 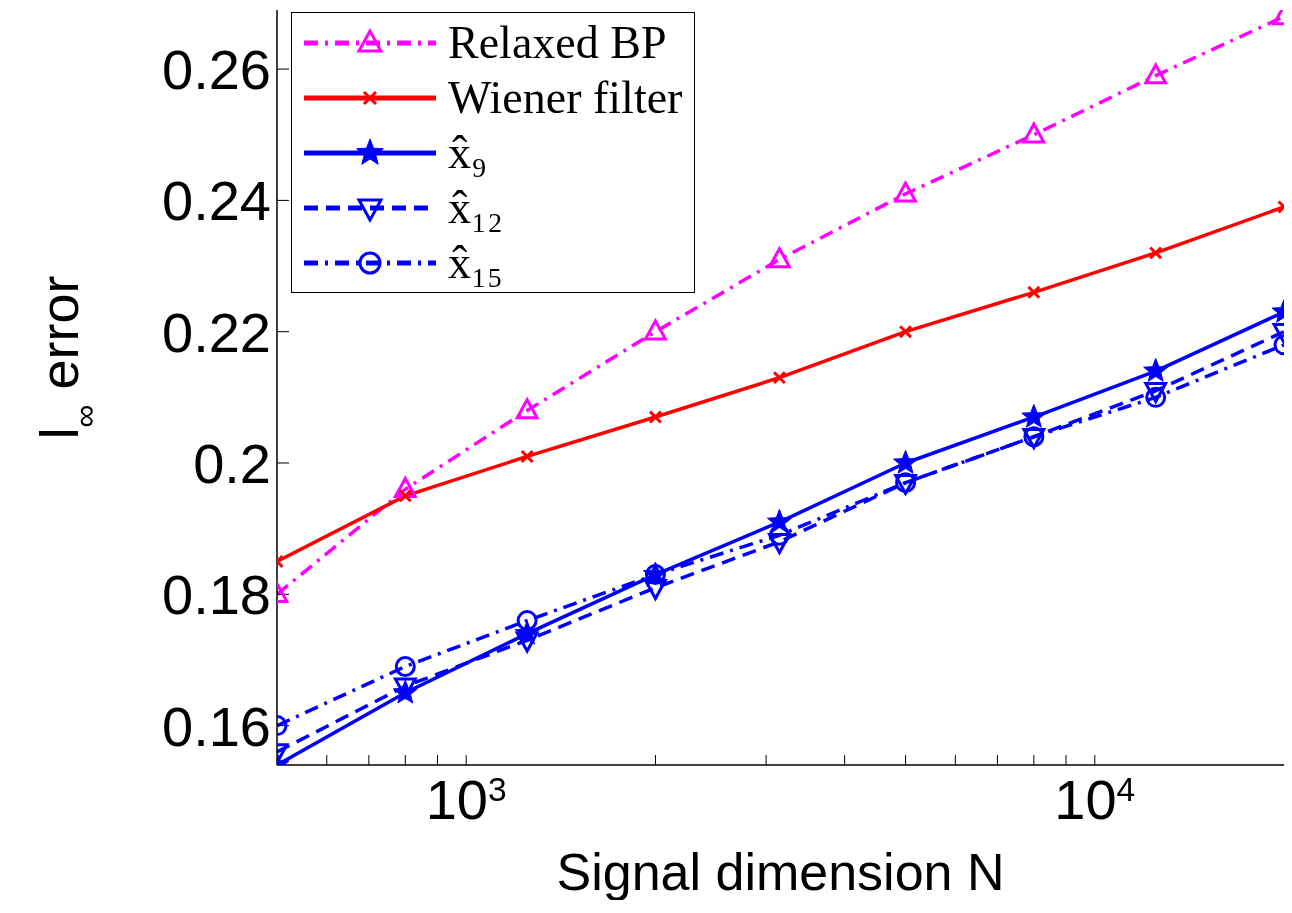 I want to click on y-tick-label: 0.18, so click(x=216, y=595).